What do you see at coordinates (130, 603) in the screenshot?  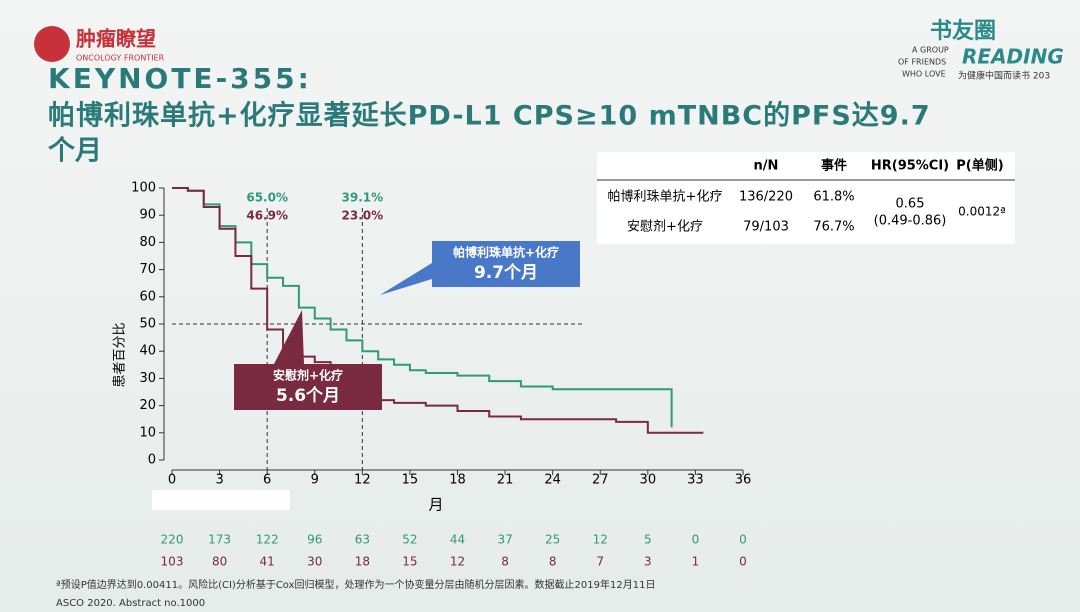 I see `footnote: ASCO 2020. Abstract no.1000` at bounding box center [130, 603].